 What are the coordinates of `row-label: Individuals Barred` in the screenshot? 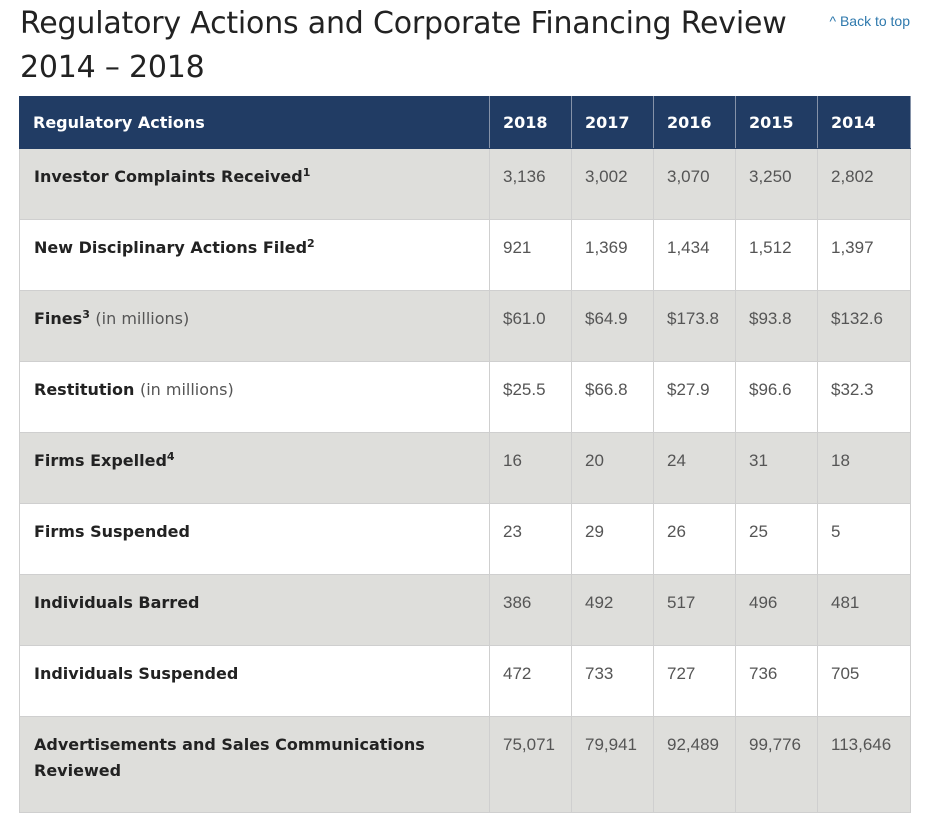 It's located at (254, 610).